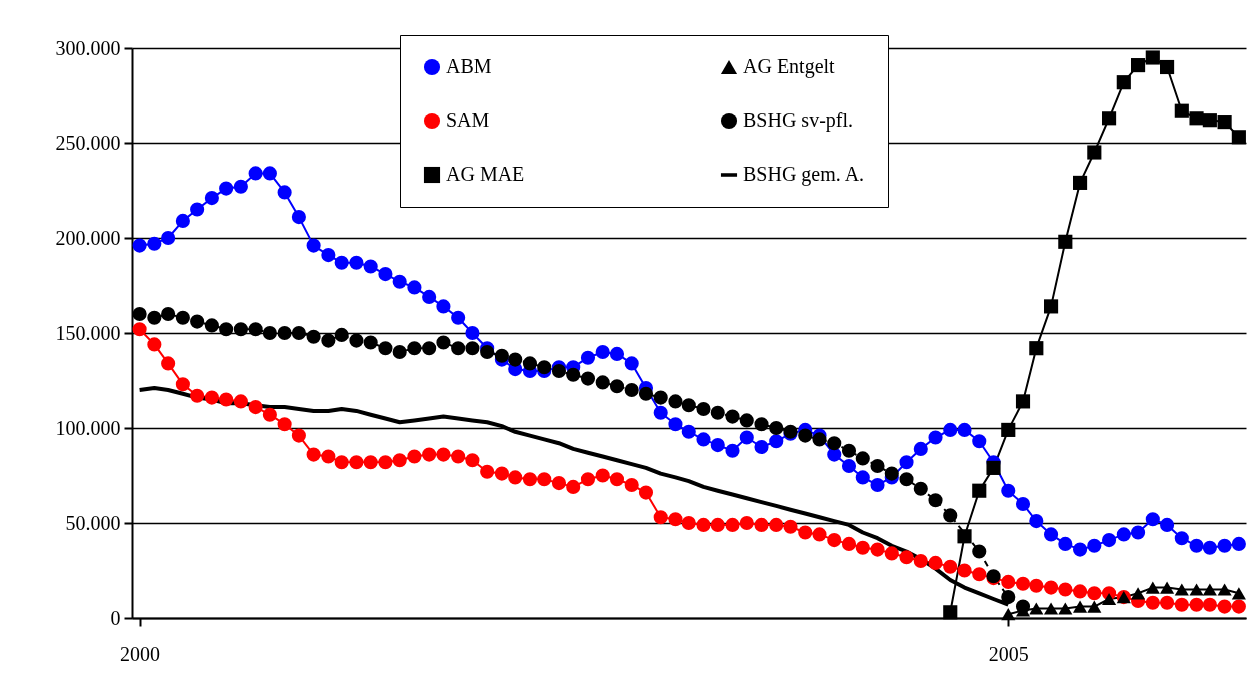  I want to click on legend-label: AG MAE, so click(485, 174).